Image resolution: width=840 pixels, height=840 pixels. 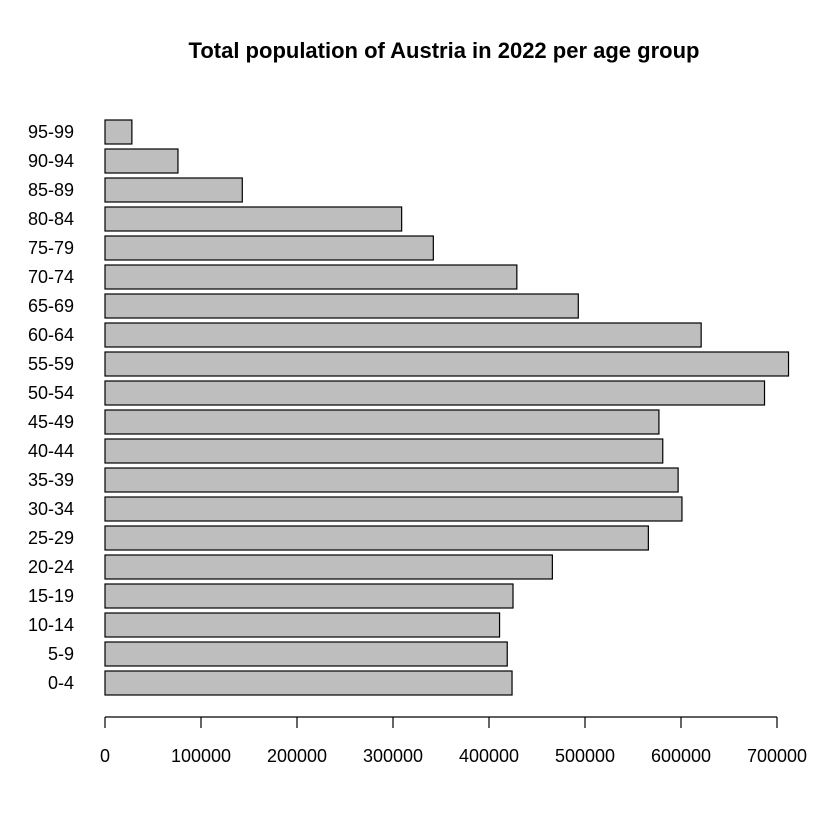 I want to click on category-label-50-54: 50-54, so click(x=51, y=393).